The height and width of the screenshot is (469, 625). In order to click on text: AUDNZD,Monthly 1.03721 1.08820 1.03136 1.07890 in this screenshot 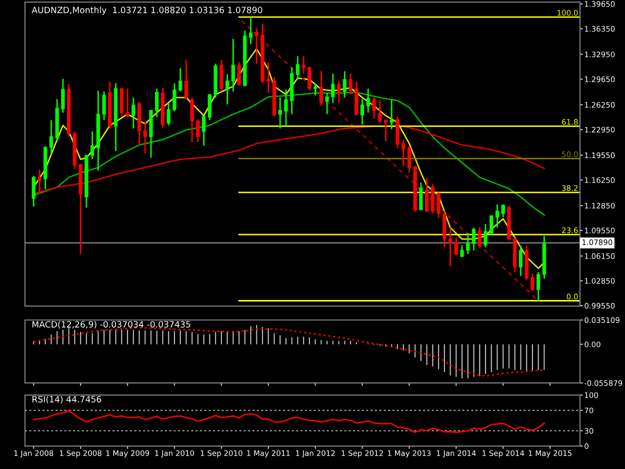, I will do `click(147, 10)`.